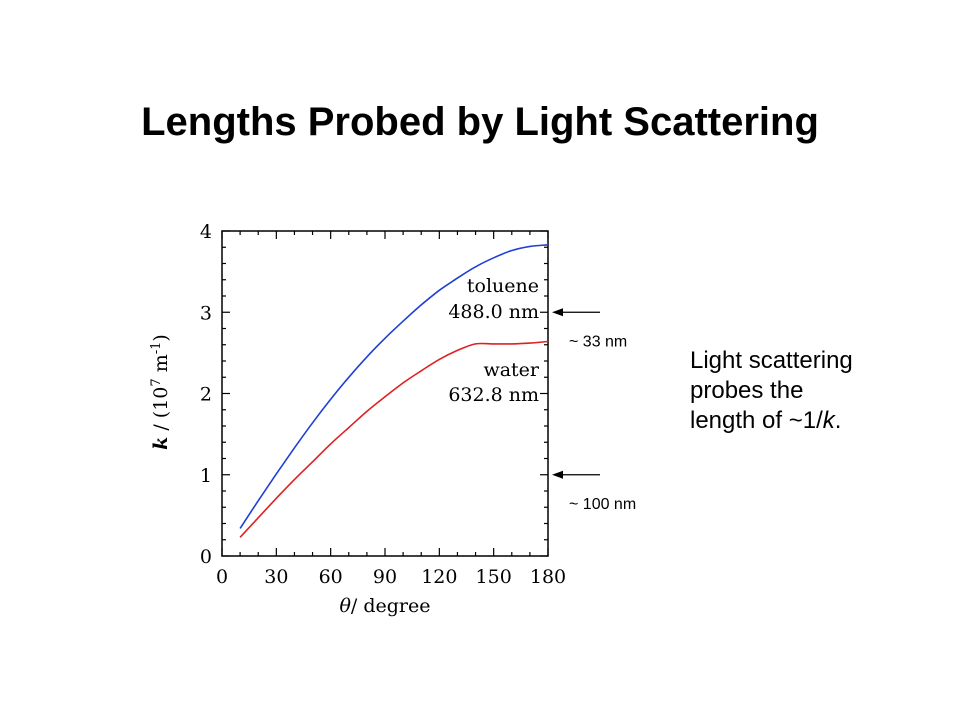  Describe the element at coordinates (222, 577) in the screenshot. I see `x-tick-label: 0` at that location.